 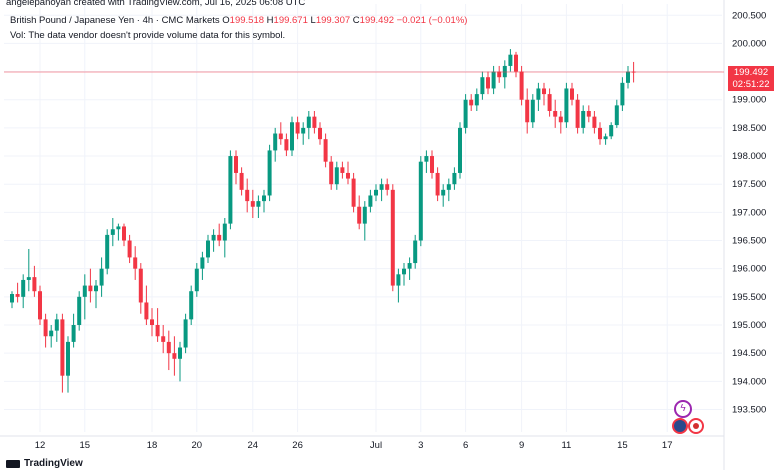 What do you see at coordinates (749, 381) in the screenshot?
I see `y-tick-label: 194.000` at bounding box center [749, 381].